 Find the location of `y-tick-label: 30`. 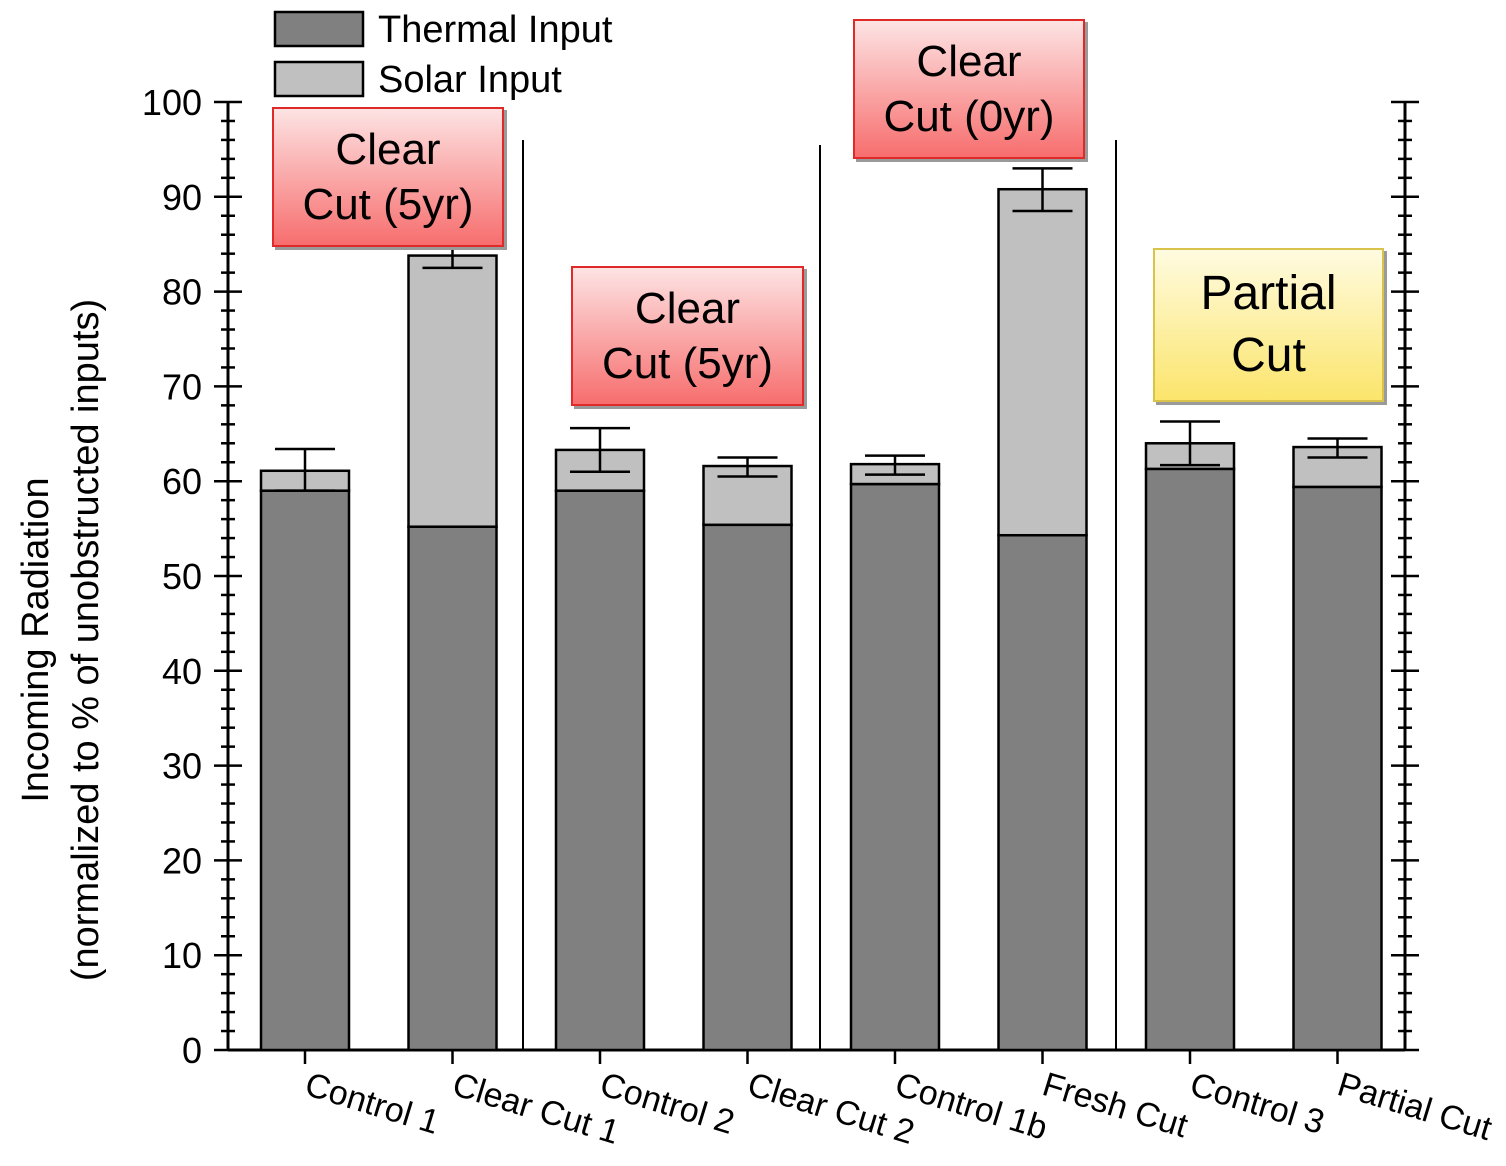

y-tick-label: 30 is located at coordinates (182, 766).